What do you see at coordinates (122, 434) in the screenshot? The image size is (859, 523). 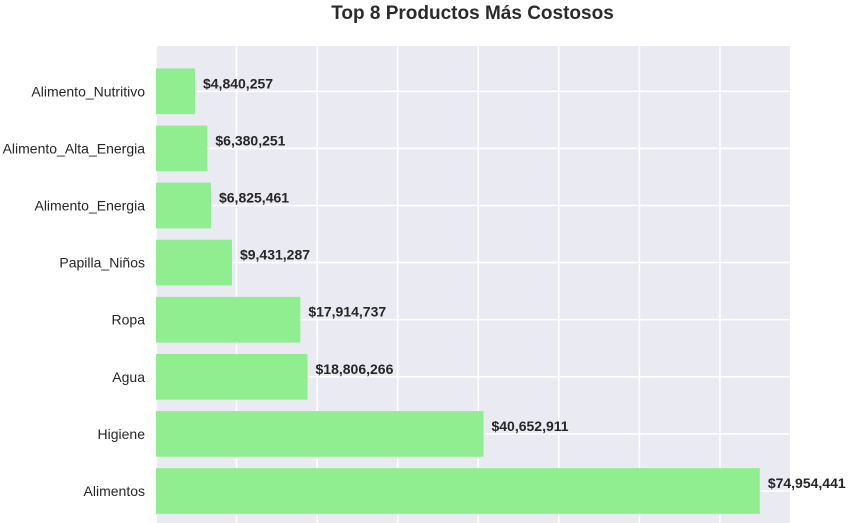 I see `y-tick-label: Higiene` at bounding box center [122, 434].